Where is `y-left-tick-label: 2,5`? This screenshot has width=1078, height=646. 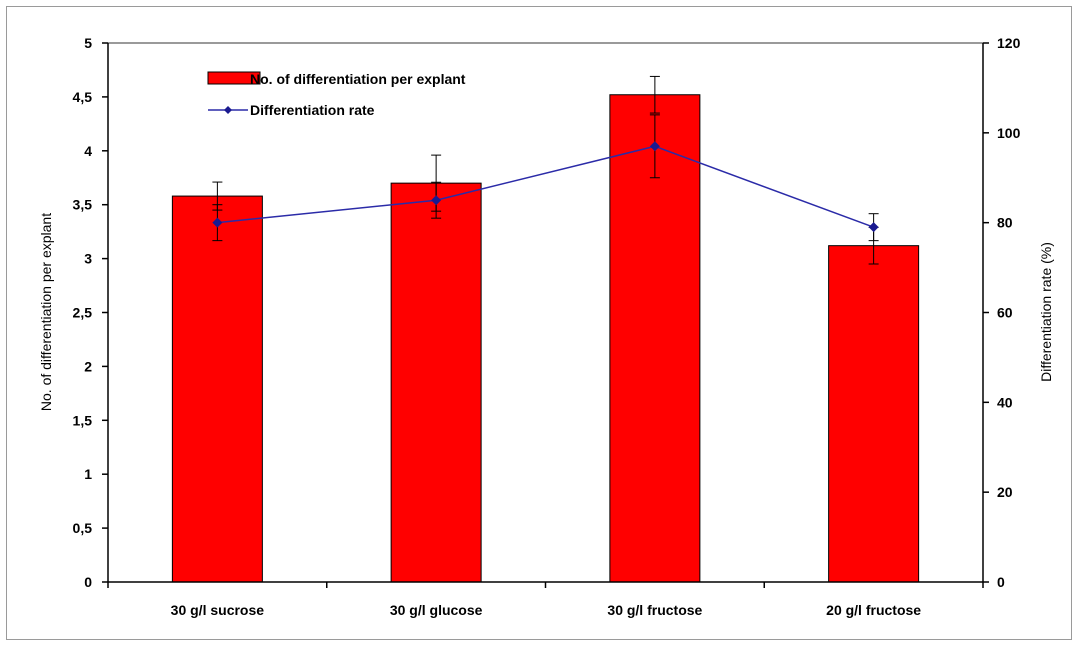 y-left-tick-label: 2,5 is located at coordinates (83, 313).